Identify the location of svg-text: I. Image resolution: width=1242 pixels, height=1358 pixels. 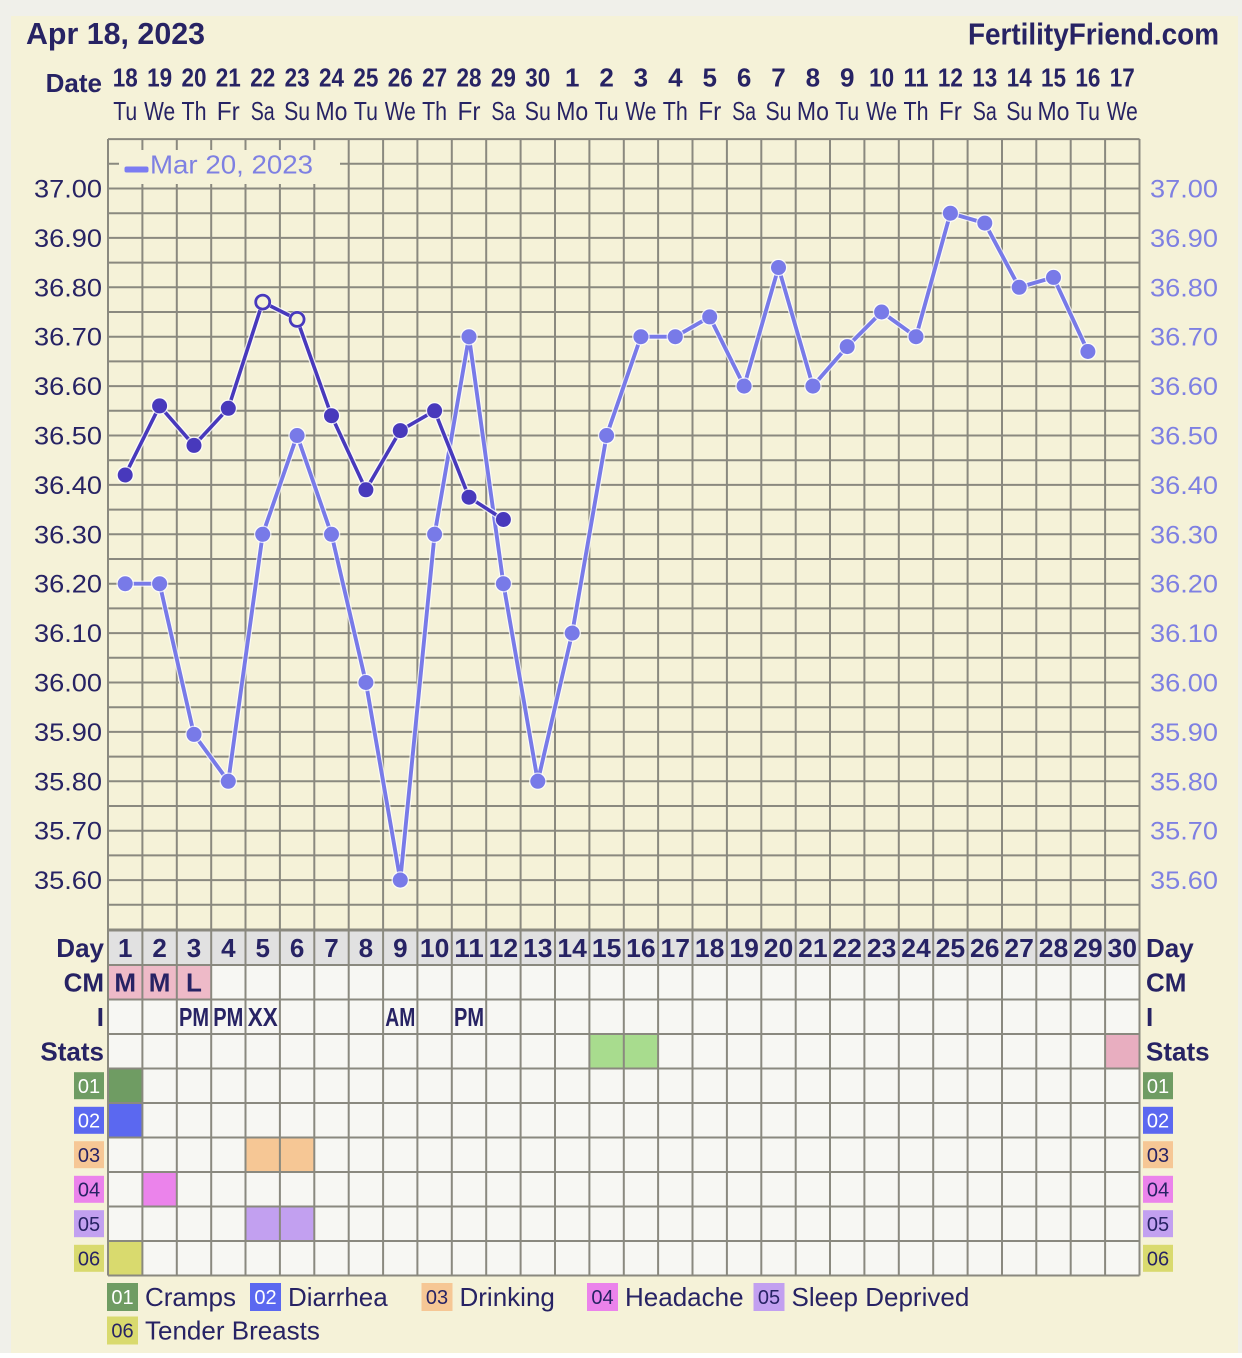
(1149, 1017).